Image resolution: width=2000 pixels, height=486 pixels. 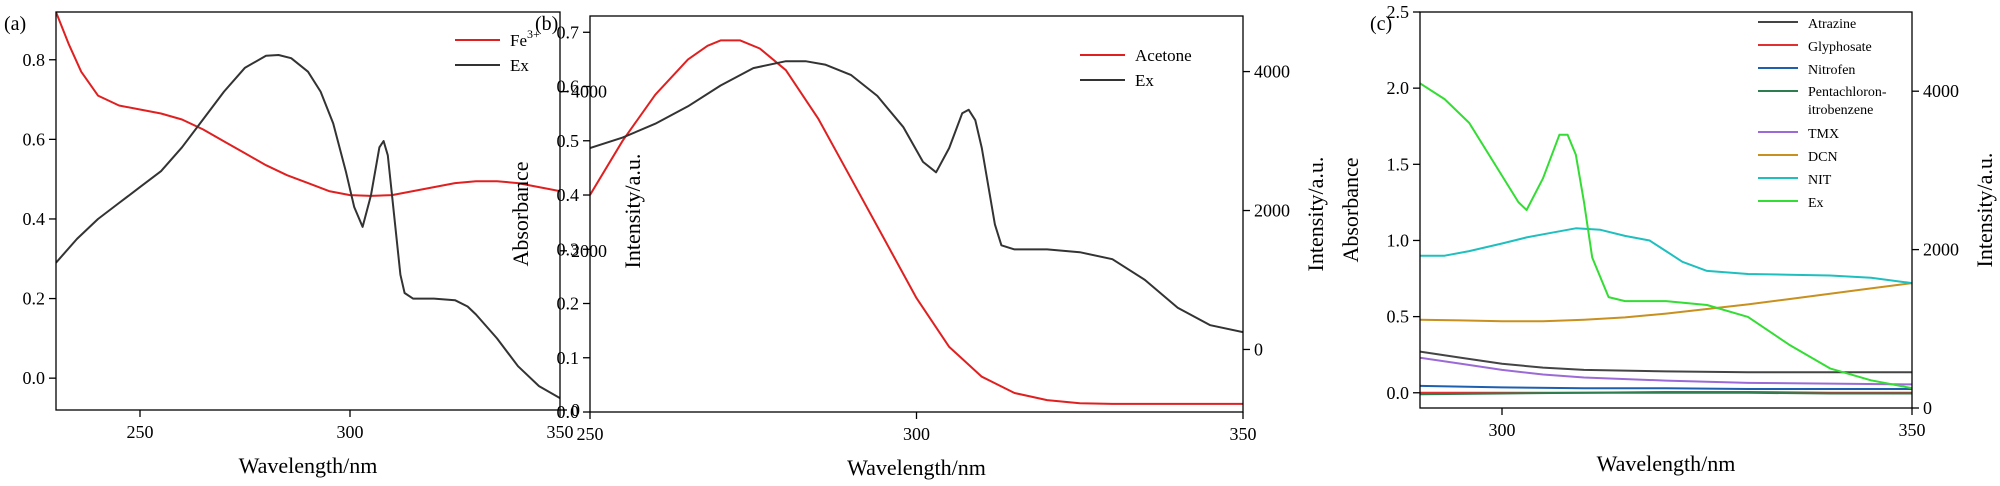 I want to click on legend-label-text: DCN, so click(x=1823, y=157).